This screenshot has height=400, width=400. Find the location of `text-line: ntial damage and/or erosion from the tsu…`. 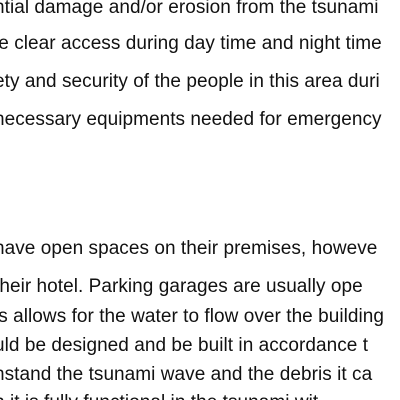

text-line: ntial damage and/or erosion from the tsu… is located at coordinates (189, 9).